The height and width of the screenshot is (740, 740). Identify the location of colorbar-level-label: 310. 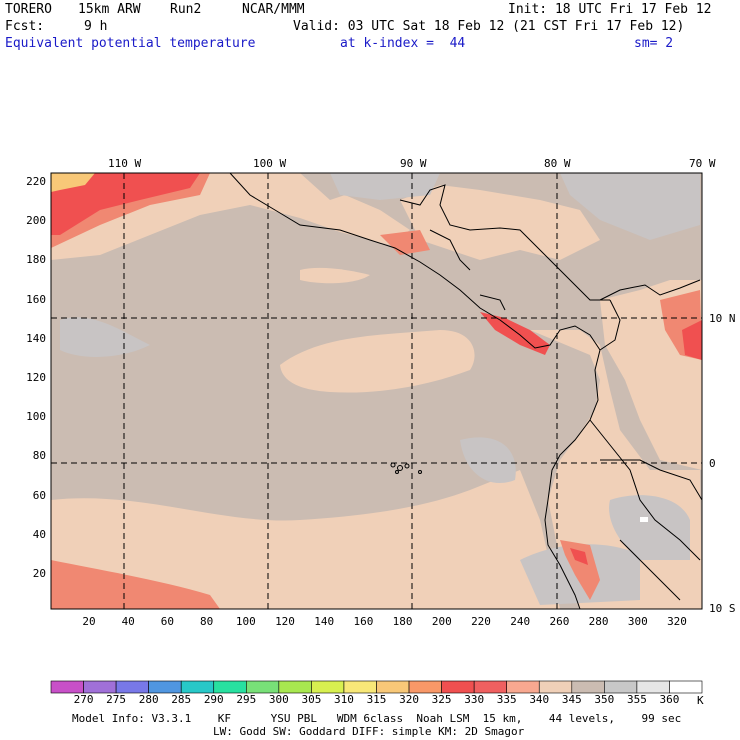
(344, 699).